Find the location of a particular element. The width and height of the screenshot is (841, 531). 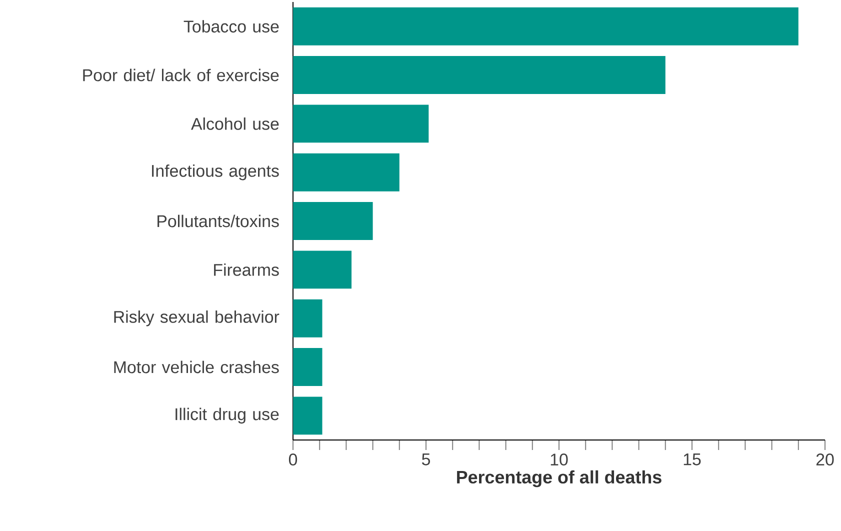

y-tick-label: Infectious agents is located at coordinates (215, 172).